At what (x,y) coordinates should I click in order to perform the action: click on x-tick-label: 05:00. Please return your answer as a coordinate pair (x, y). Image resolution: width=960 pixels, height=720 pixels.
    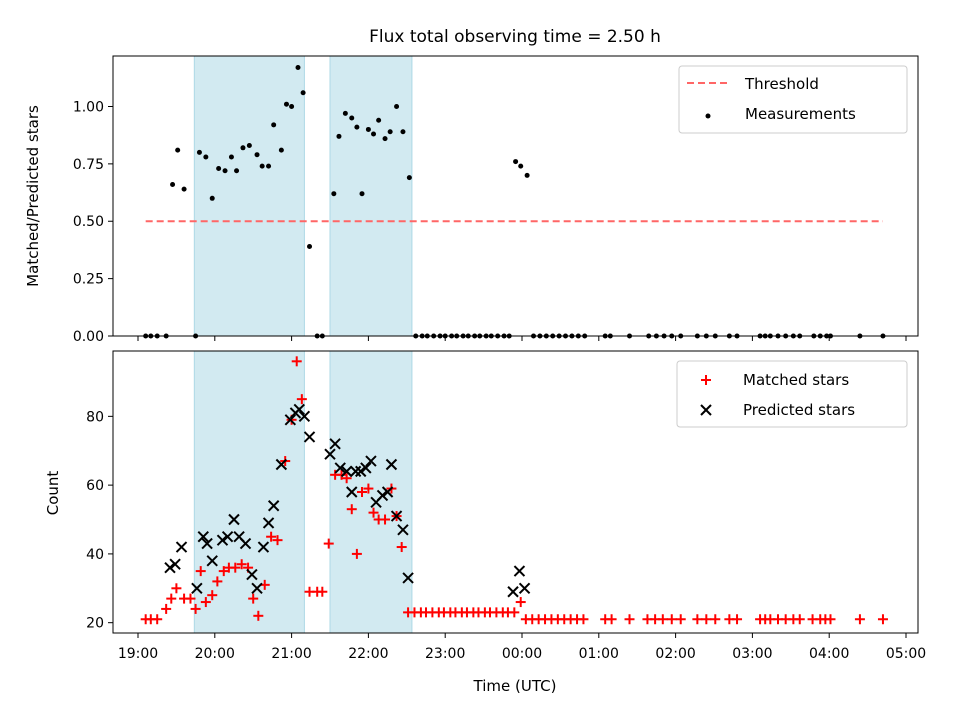
    Looking at the image, I should click on (906, 654).